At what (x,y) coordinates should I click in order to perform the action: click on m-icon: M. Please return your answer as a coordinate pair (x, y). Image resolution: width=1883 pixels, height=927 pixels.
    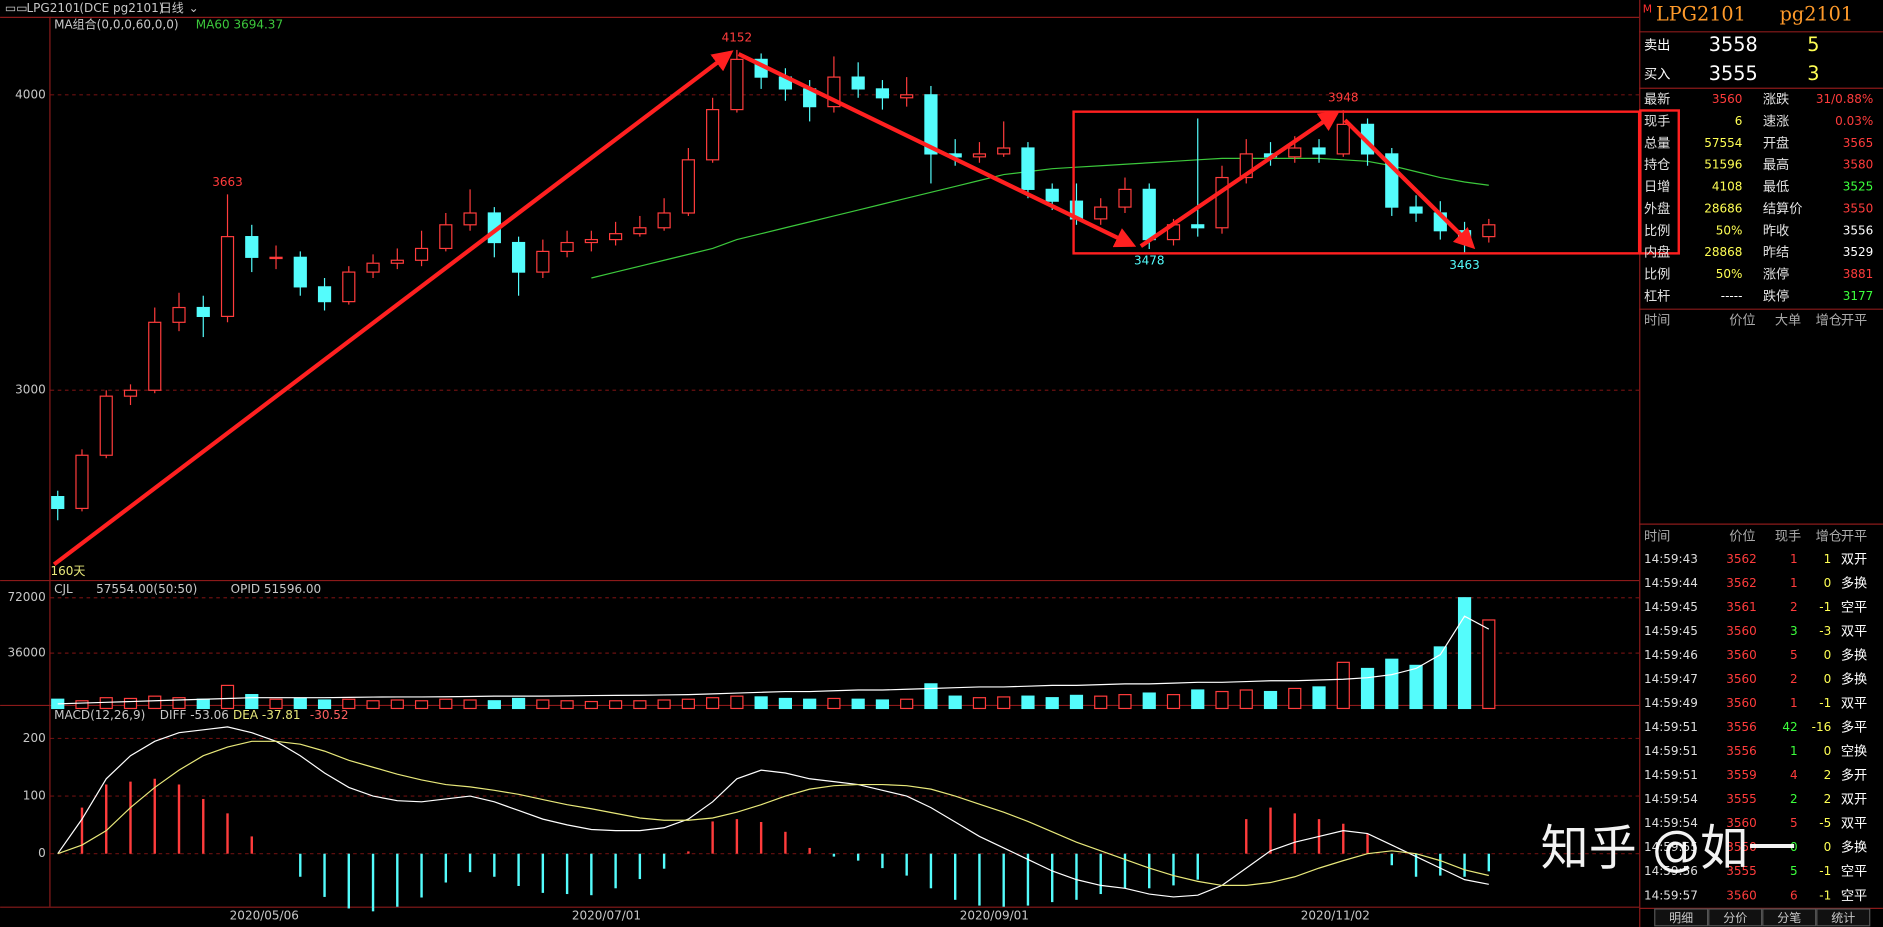
    Looking at the image, I should click on (1647, 9).